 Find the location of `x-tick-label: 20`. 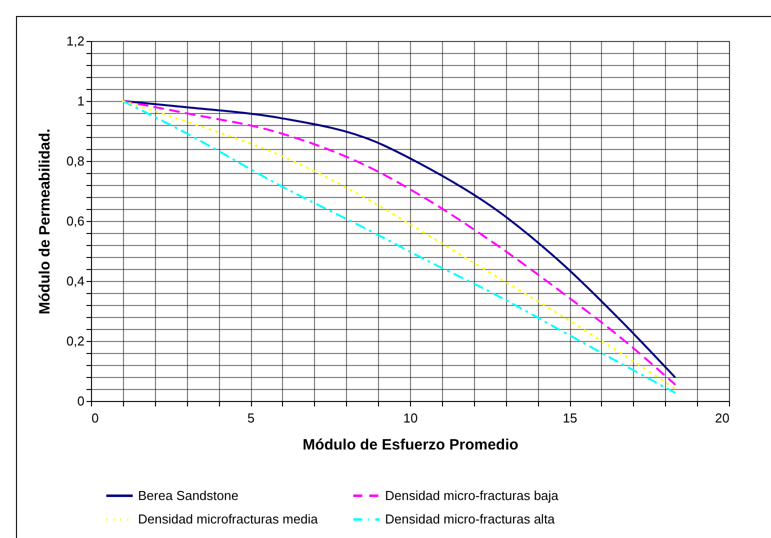

x-tick-label: 20 is located at coordinates (722, 418).